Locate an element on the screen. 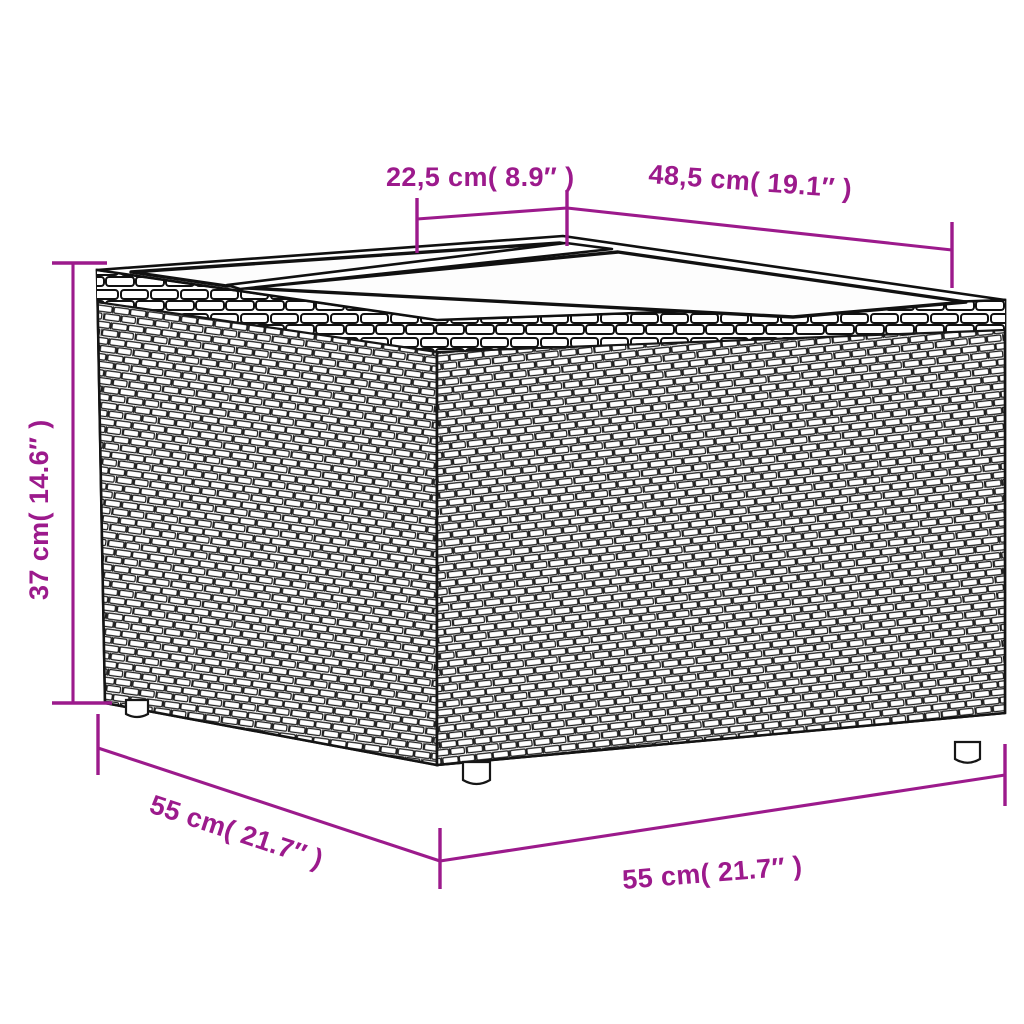  dimension-label-width: 55 cm( 21.7″ ) is located at coordinates (712, 873).